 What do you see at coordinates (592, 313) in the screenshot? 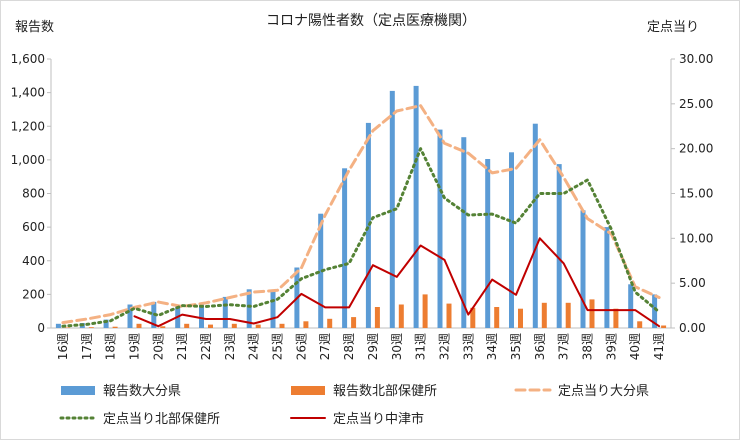
I see `bar-報告数北部保健所-38週` at bounding box center [592, 313].